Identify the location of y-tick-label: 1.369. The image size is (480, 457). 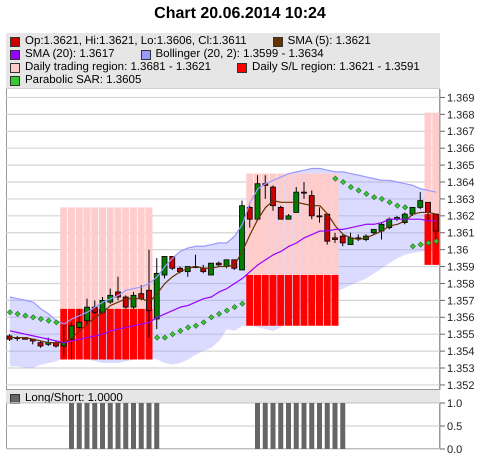
(461, 98).